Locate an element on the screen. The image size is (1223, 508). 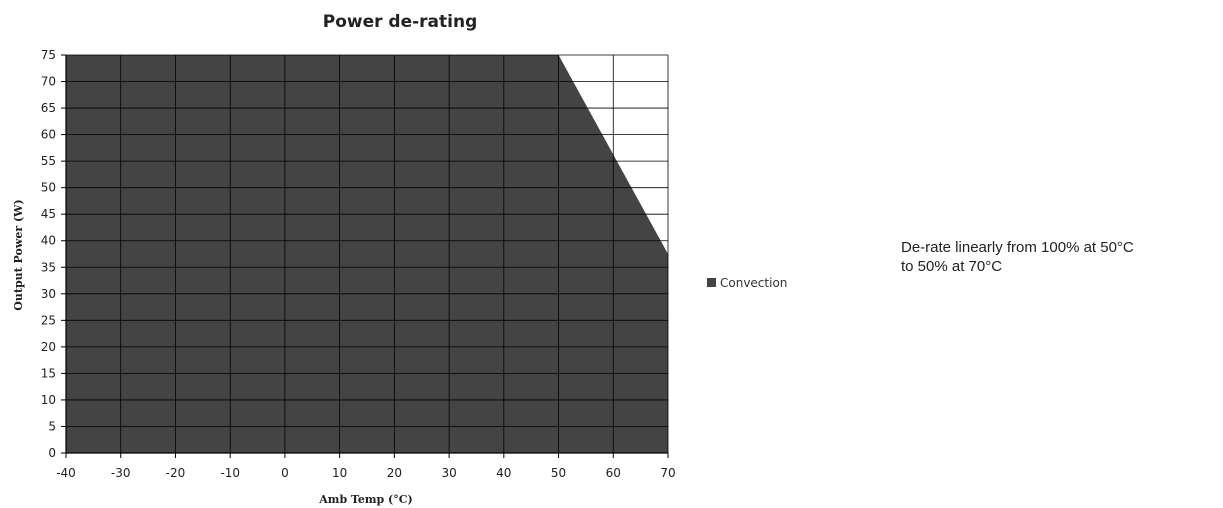
chart-title: Power de-rating is located at coordinates (400, 22).